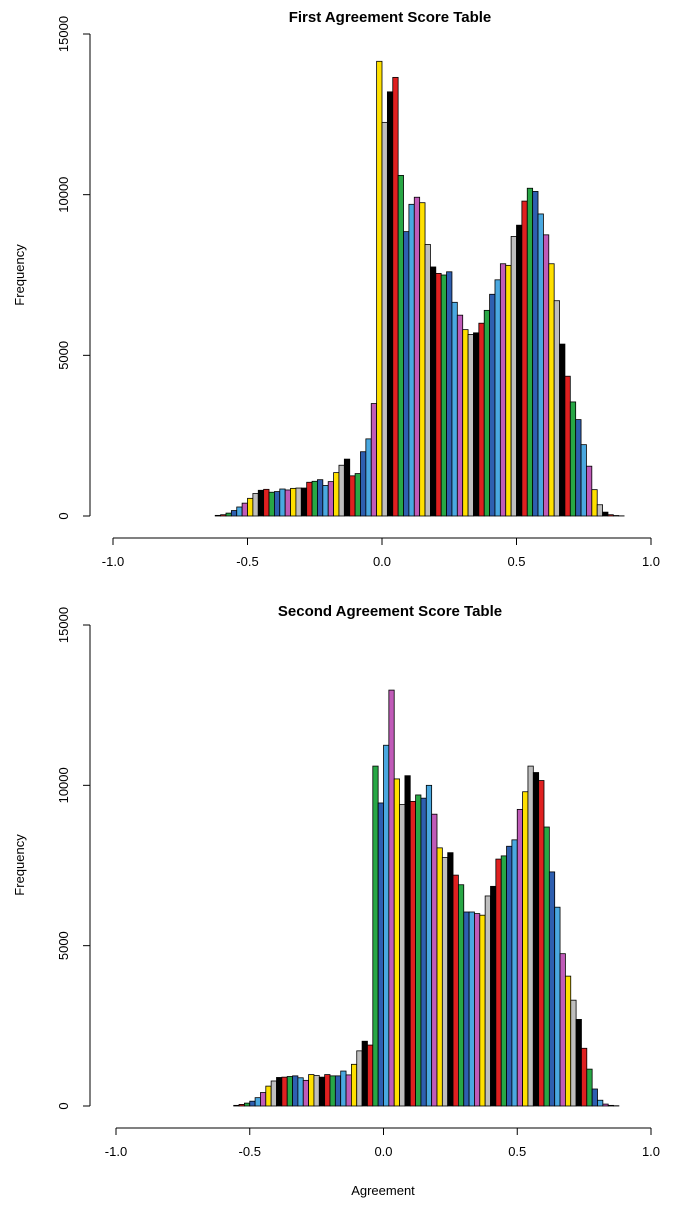  I want to click on x-tick-label: 0.5, so click(516, 561).